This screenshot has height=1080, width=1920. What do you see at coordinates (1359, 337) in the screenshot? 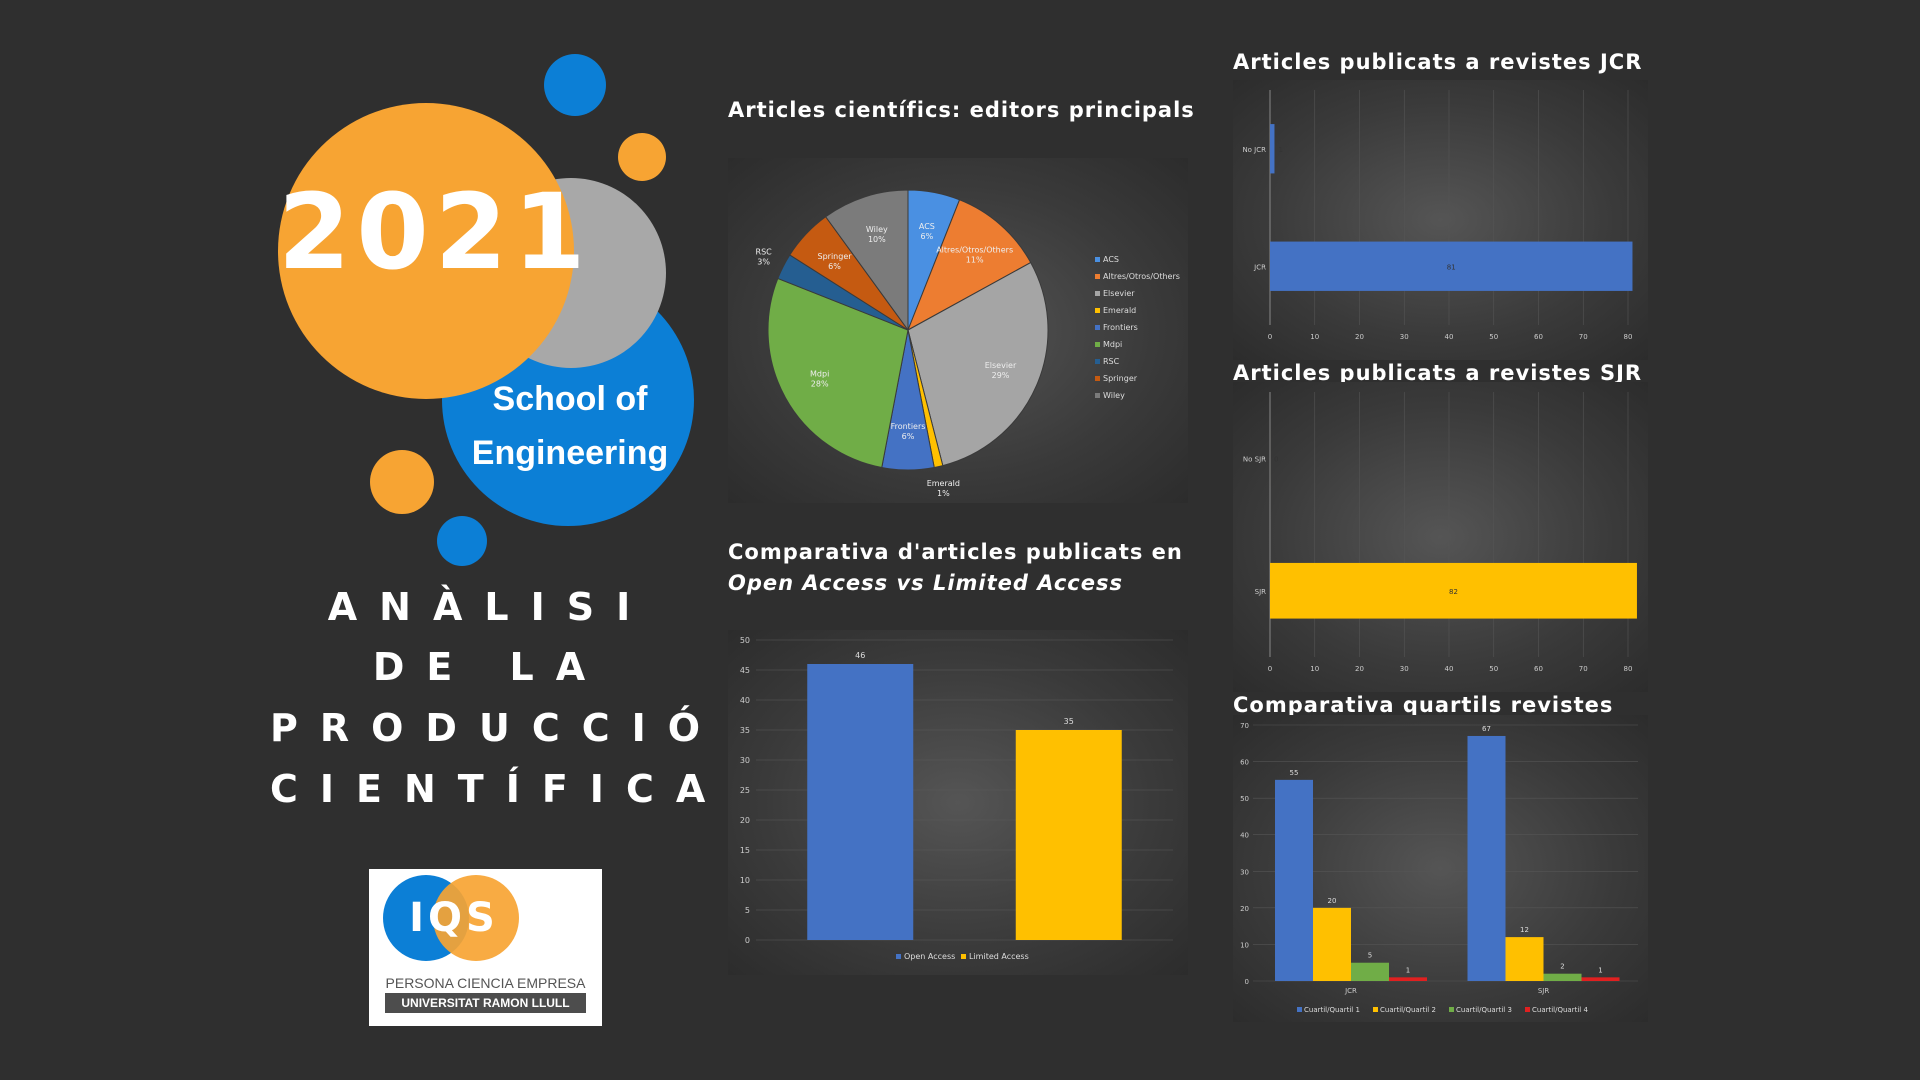
I see `x-tick-label: 20` at bounding box center [1359, 337].